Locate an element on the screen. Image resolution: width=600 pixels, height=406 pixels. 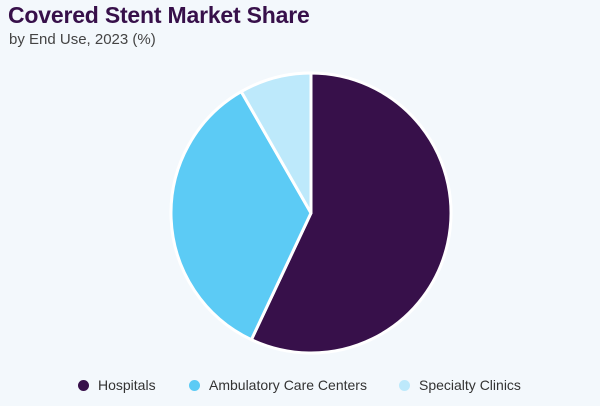
legend-item-hospitals: Hospitals is located at coordinates (117, 385).